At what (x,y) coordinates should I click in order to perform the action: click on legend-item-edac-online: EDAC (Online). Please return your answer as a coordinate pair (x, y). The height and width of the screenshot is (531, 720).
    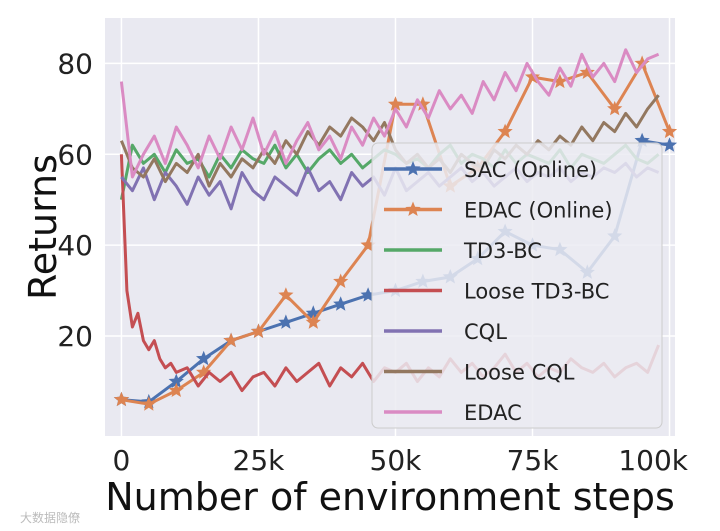
    Looking at the image, I should click on (498, 211).